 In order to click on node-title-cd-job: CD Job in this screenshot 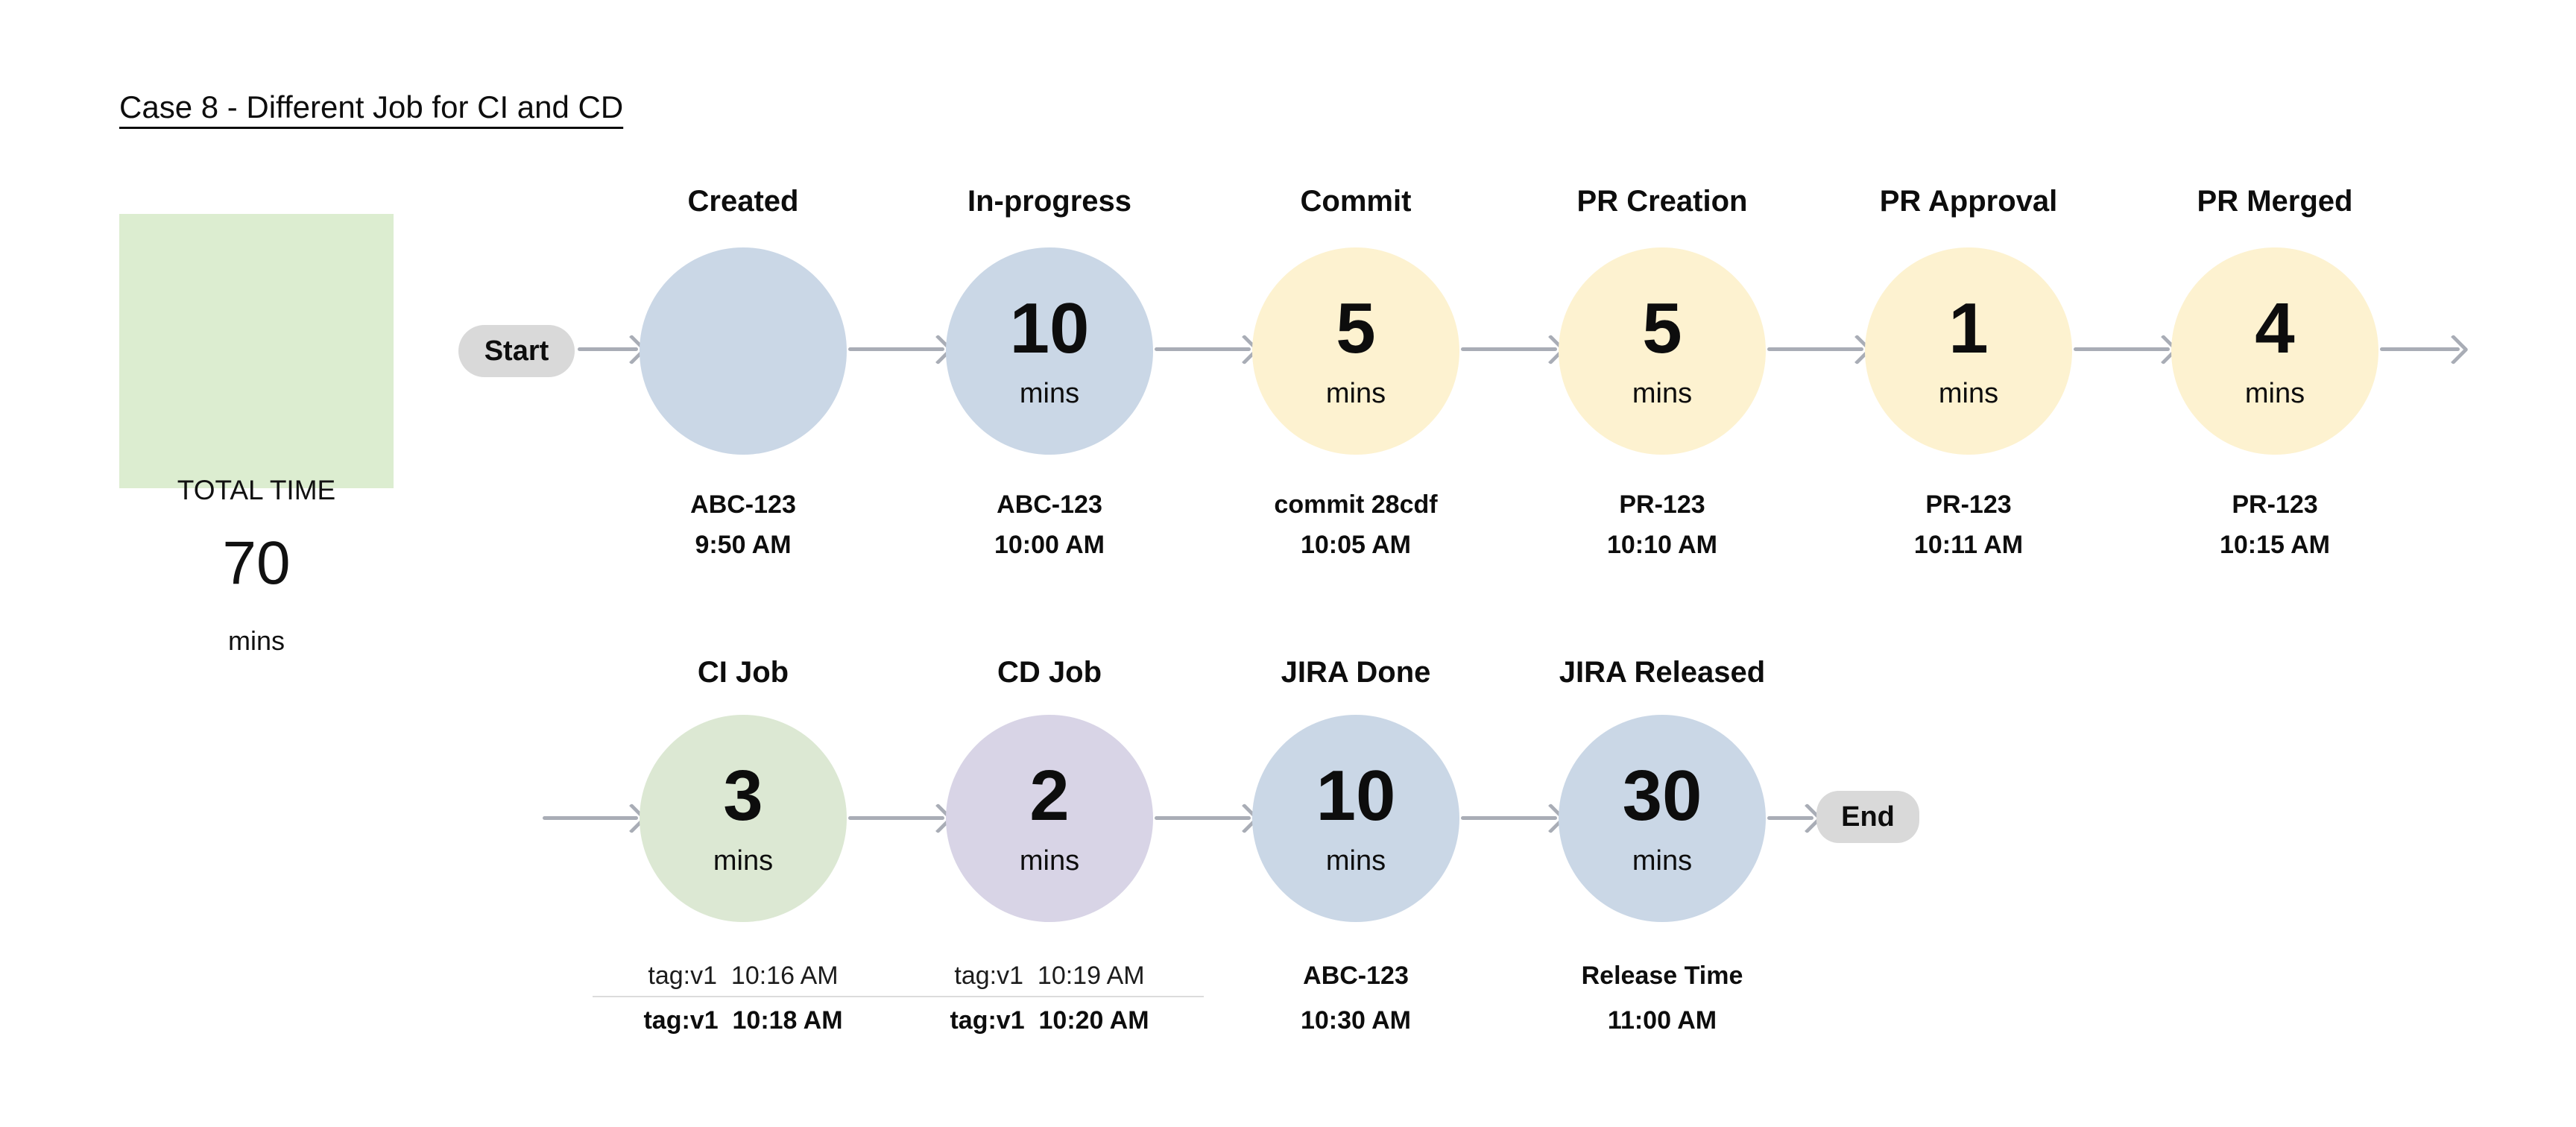, I will do `click(1049, 672)`.